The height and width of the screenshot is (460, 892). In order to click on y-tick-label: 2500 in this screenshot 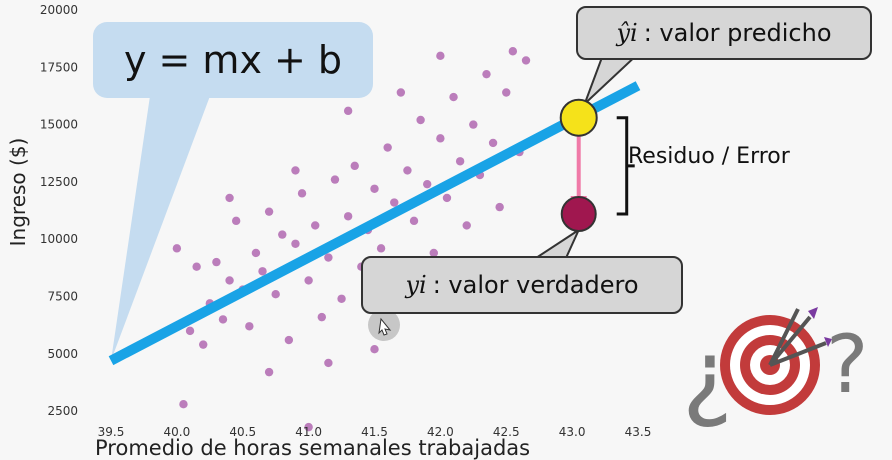, I will do `click(62, 411)`.